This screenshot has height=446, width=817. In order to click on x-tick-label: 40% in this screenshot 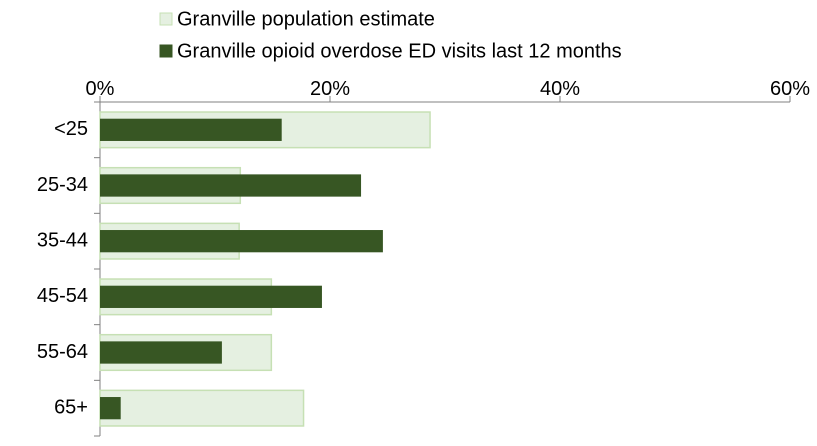, I will do `click(560, 89)`.